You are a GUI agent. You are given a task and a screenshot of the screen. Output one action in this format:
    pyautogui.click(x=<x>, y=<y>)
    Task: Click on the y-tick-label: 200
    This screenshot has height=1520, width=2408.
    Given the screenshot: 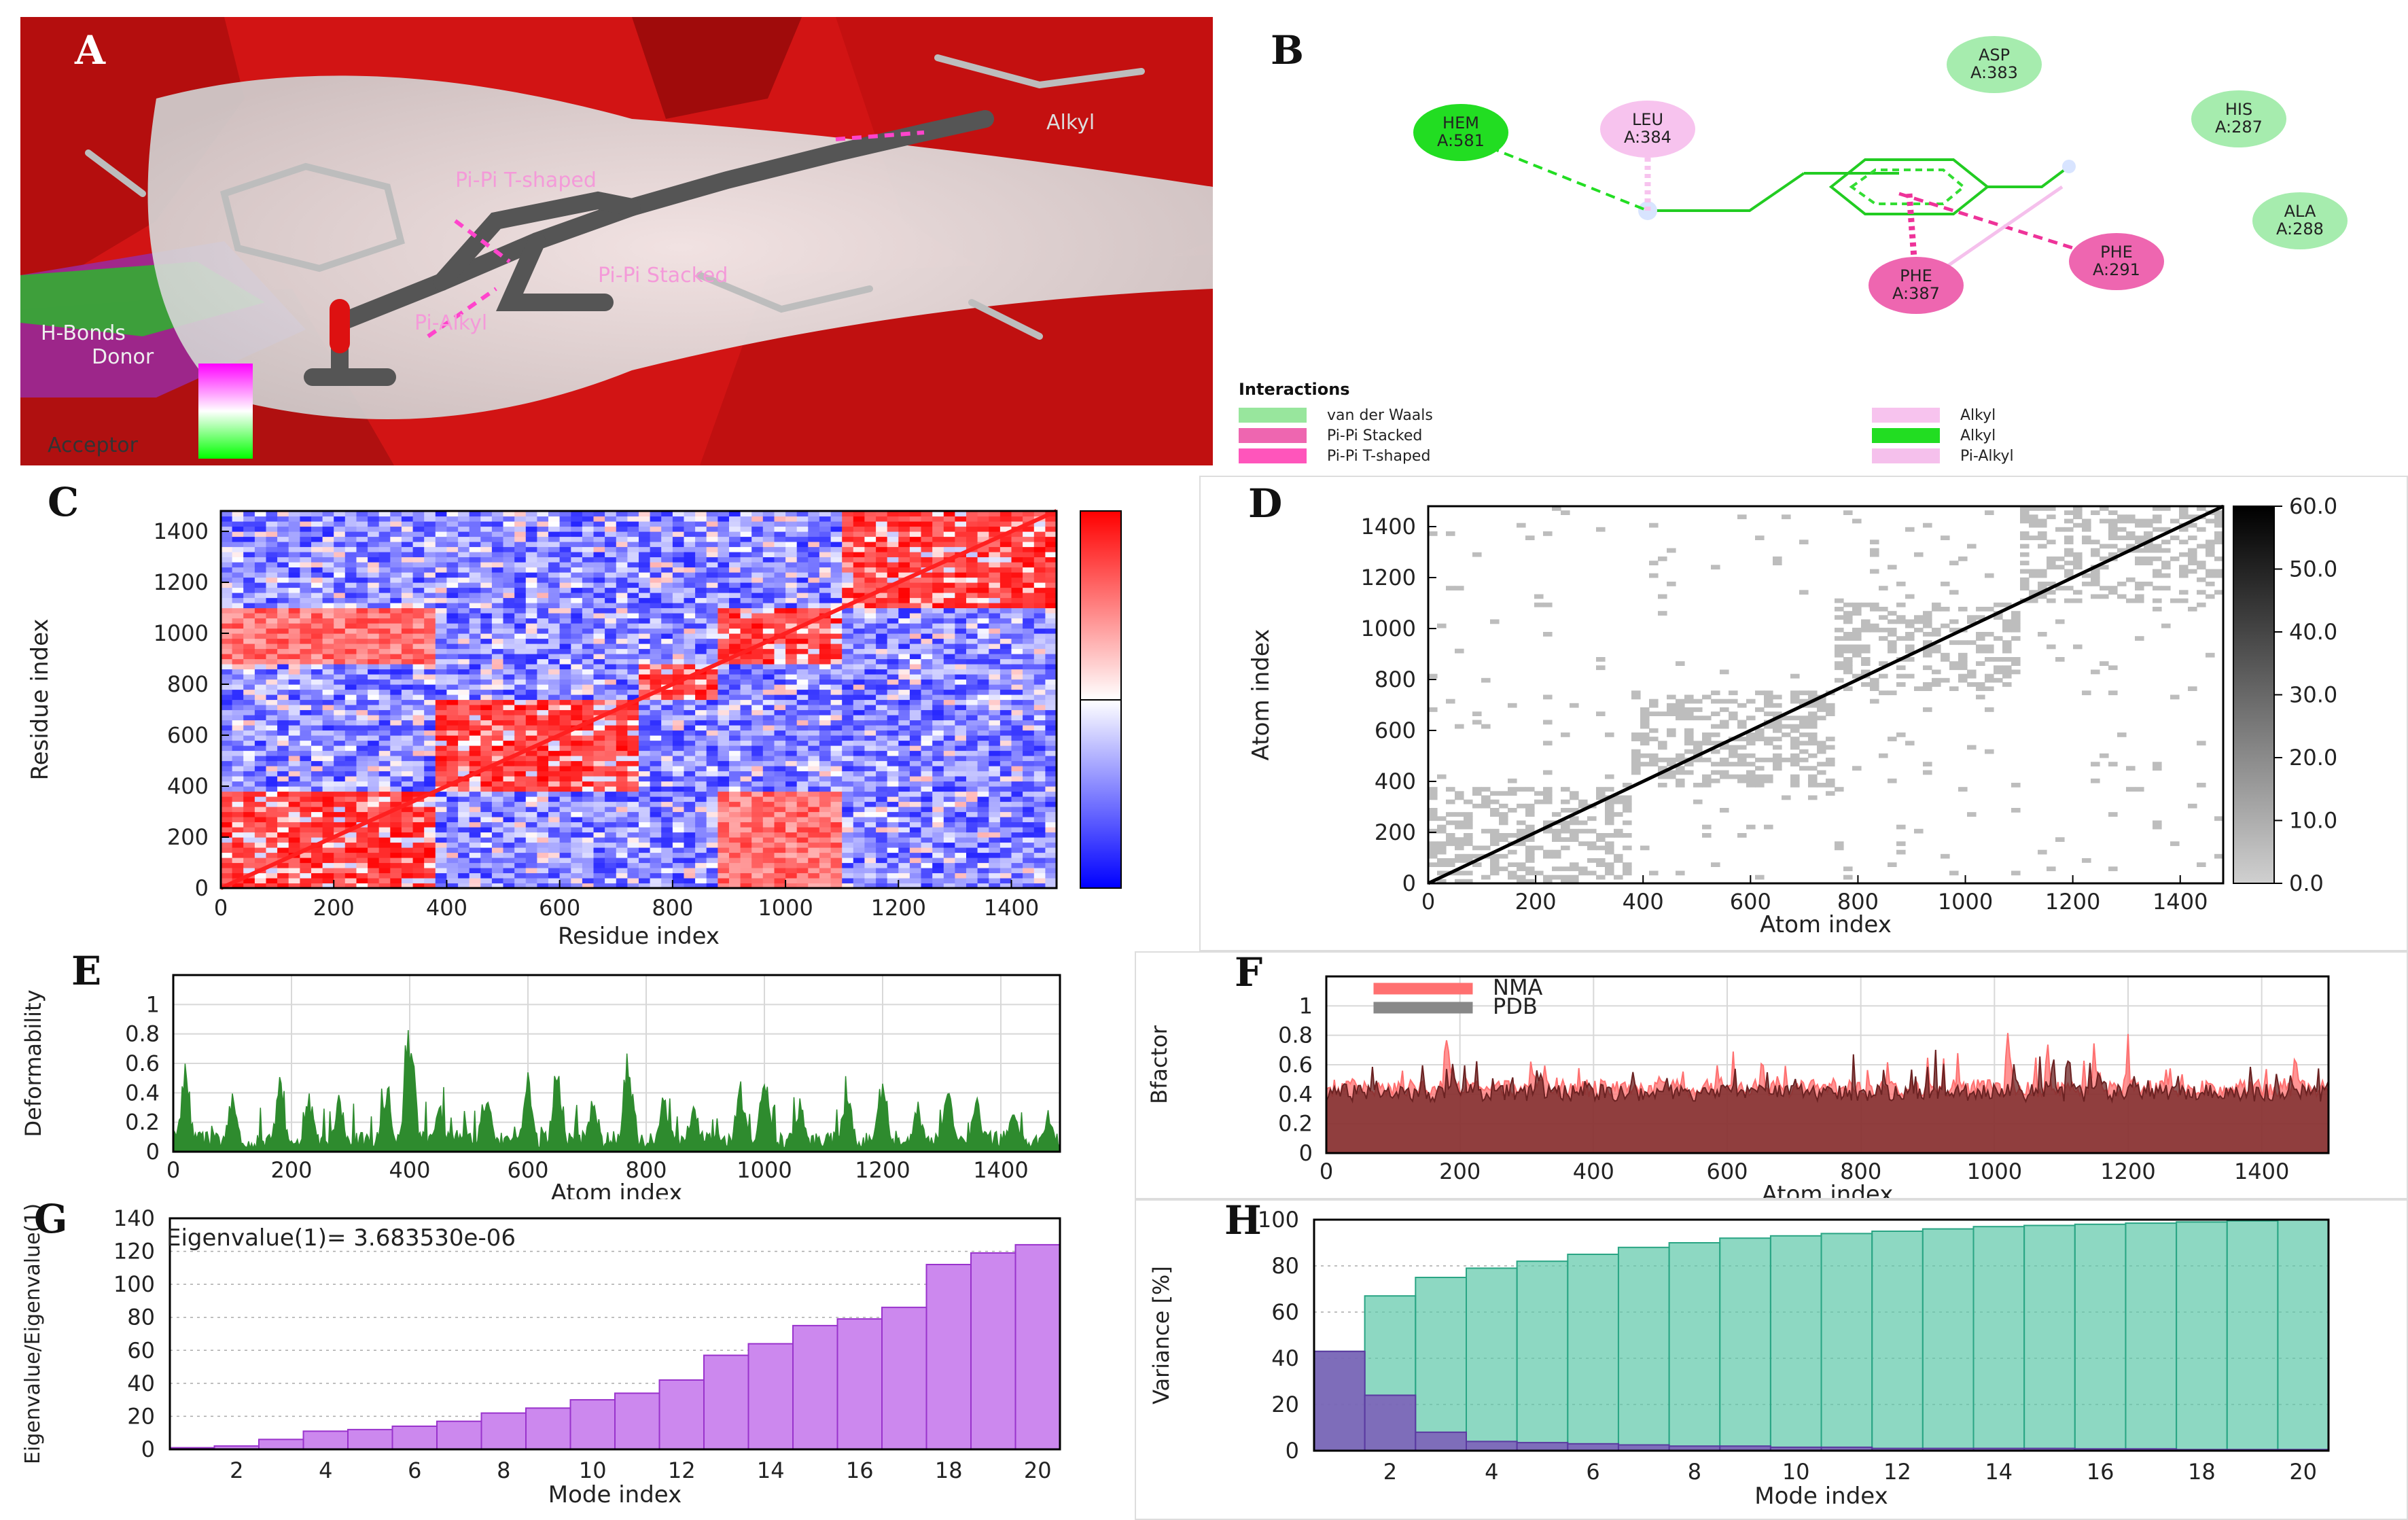 What is the action you would take?
    pyautogui.click(x=188, y=837)
    